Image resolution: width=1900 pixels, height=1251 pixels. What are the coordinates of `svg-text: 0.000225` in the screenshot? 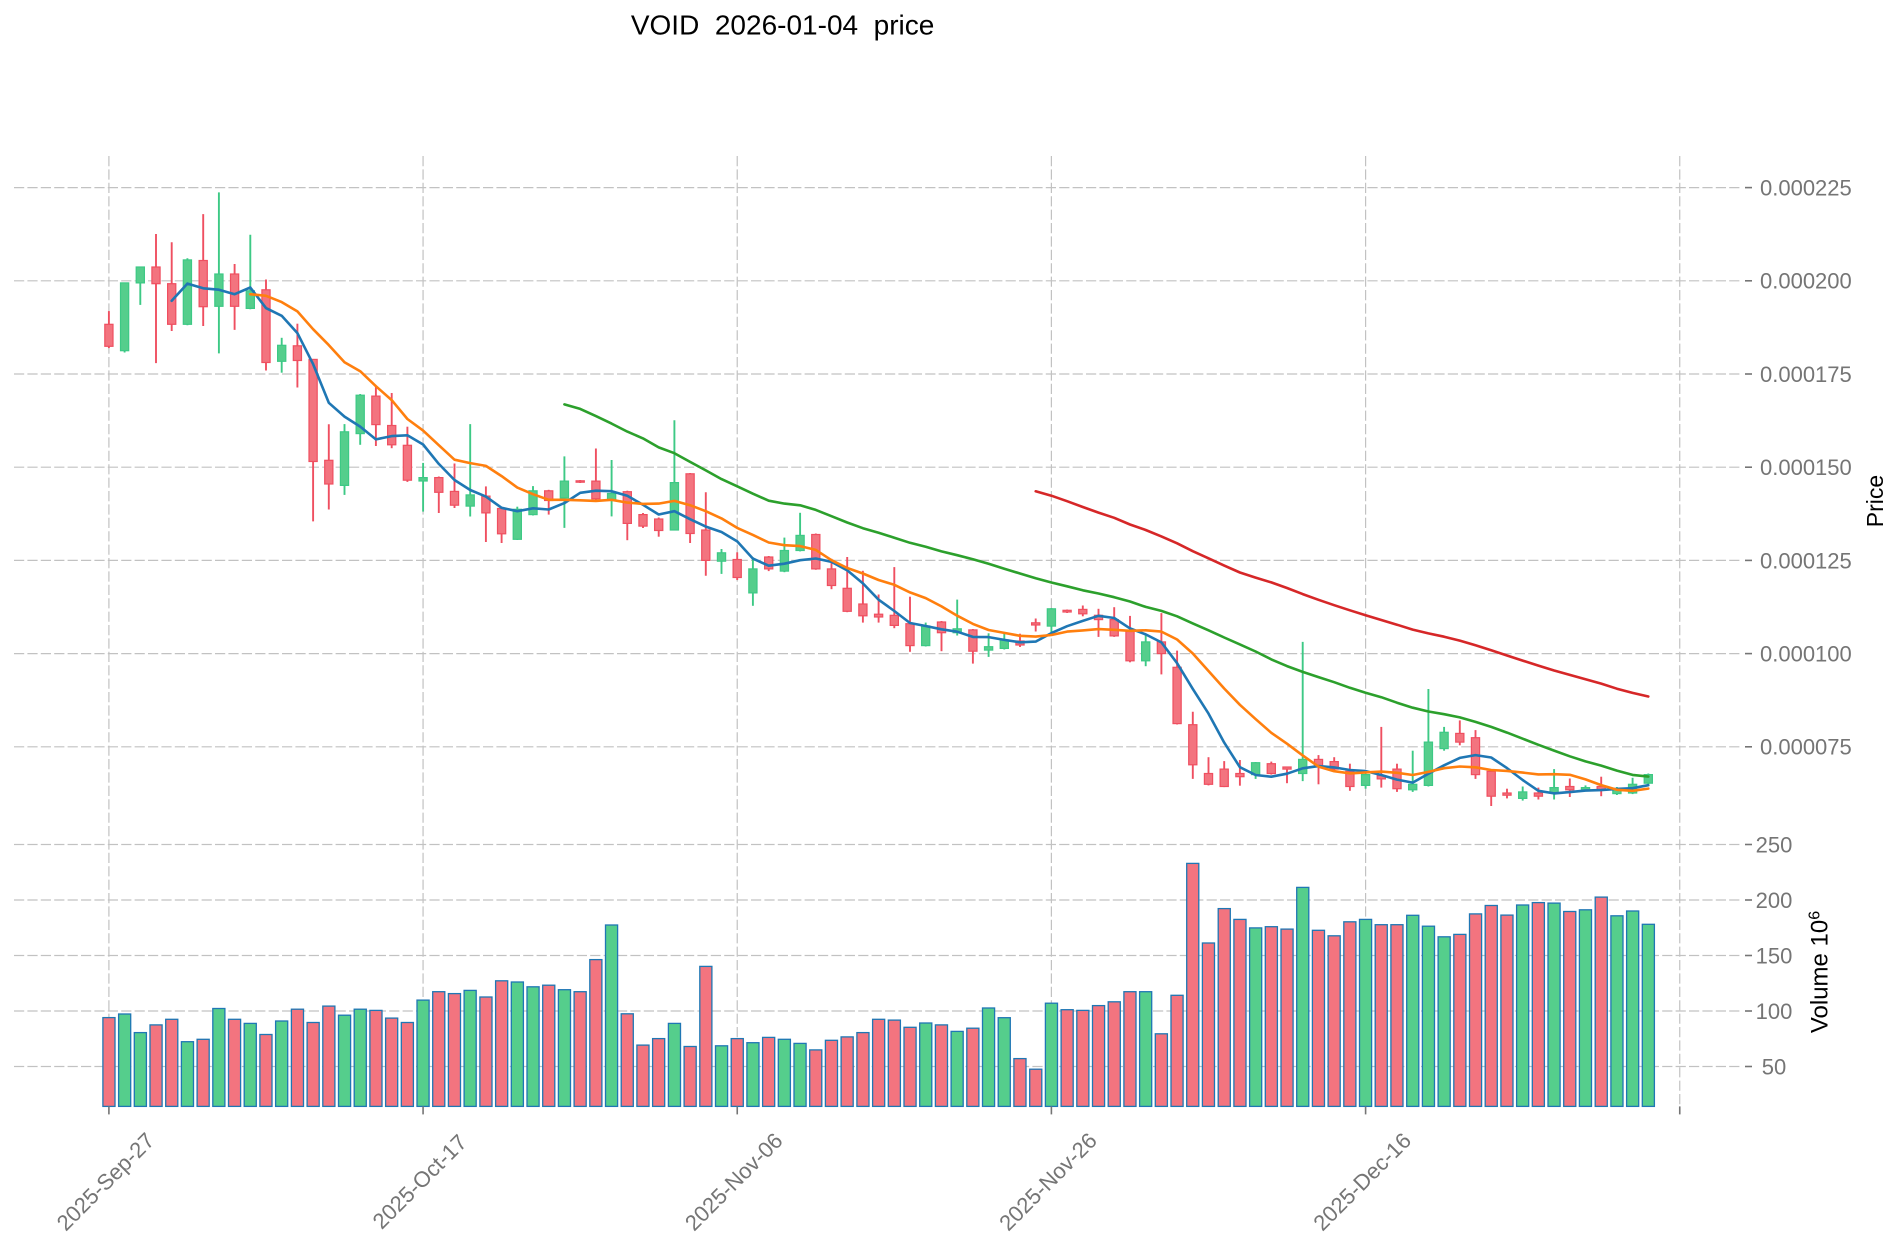 It's located at (1806, 188).